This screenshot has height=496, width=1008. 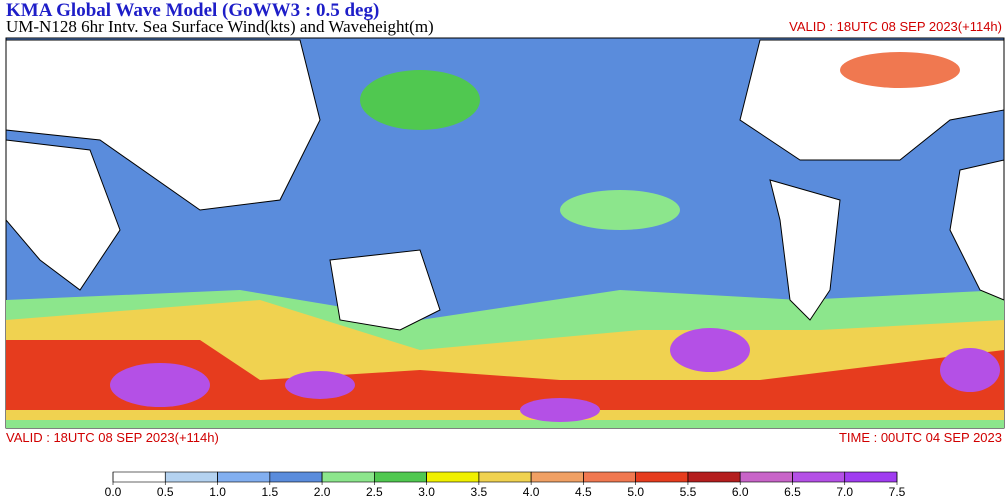 I want to click on tick-label: 1.0, so click(x=217, y=490).